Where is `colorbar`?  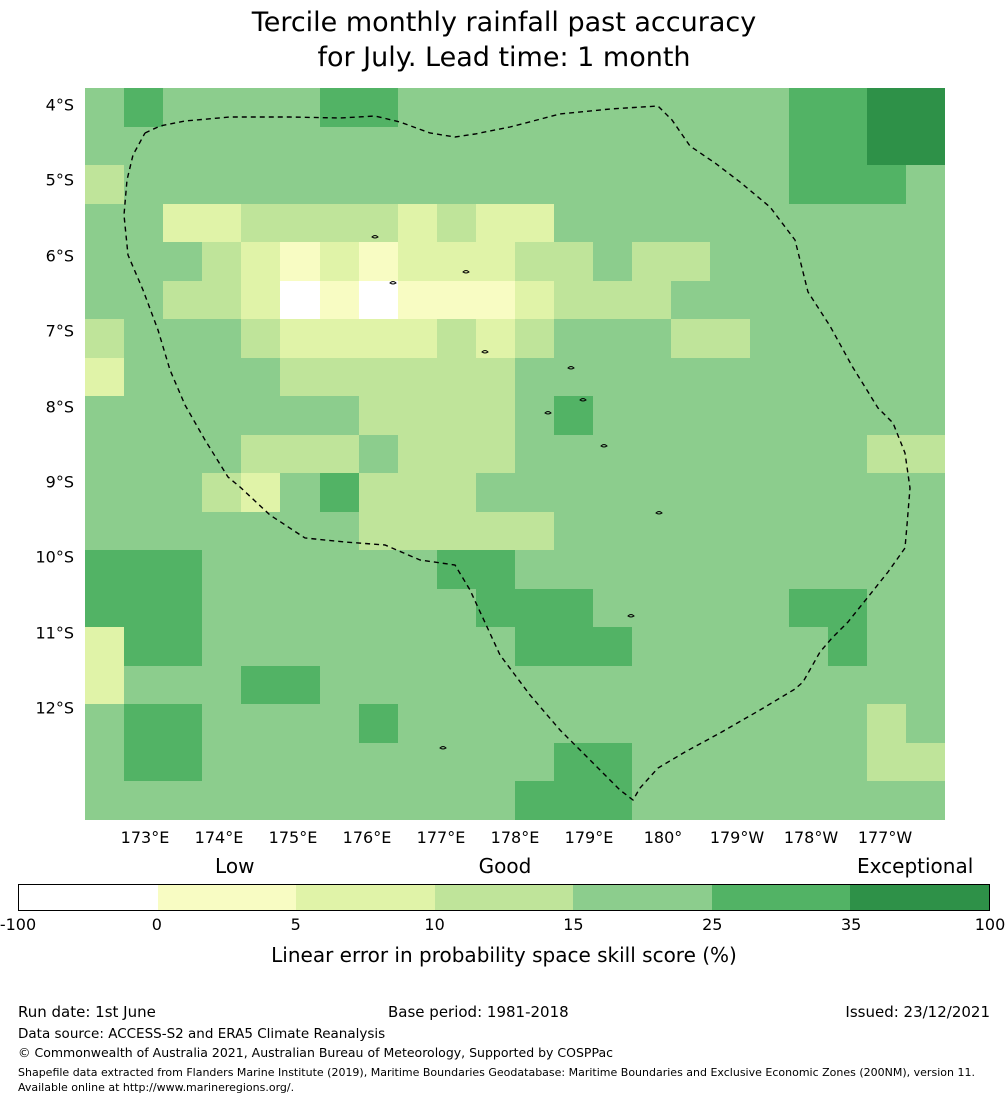
colorbar is located at coordinates (504, 897).